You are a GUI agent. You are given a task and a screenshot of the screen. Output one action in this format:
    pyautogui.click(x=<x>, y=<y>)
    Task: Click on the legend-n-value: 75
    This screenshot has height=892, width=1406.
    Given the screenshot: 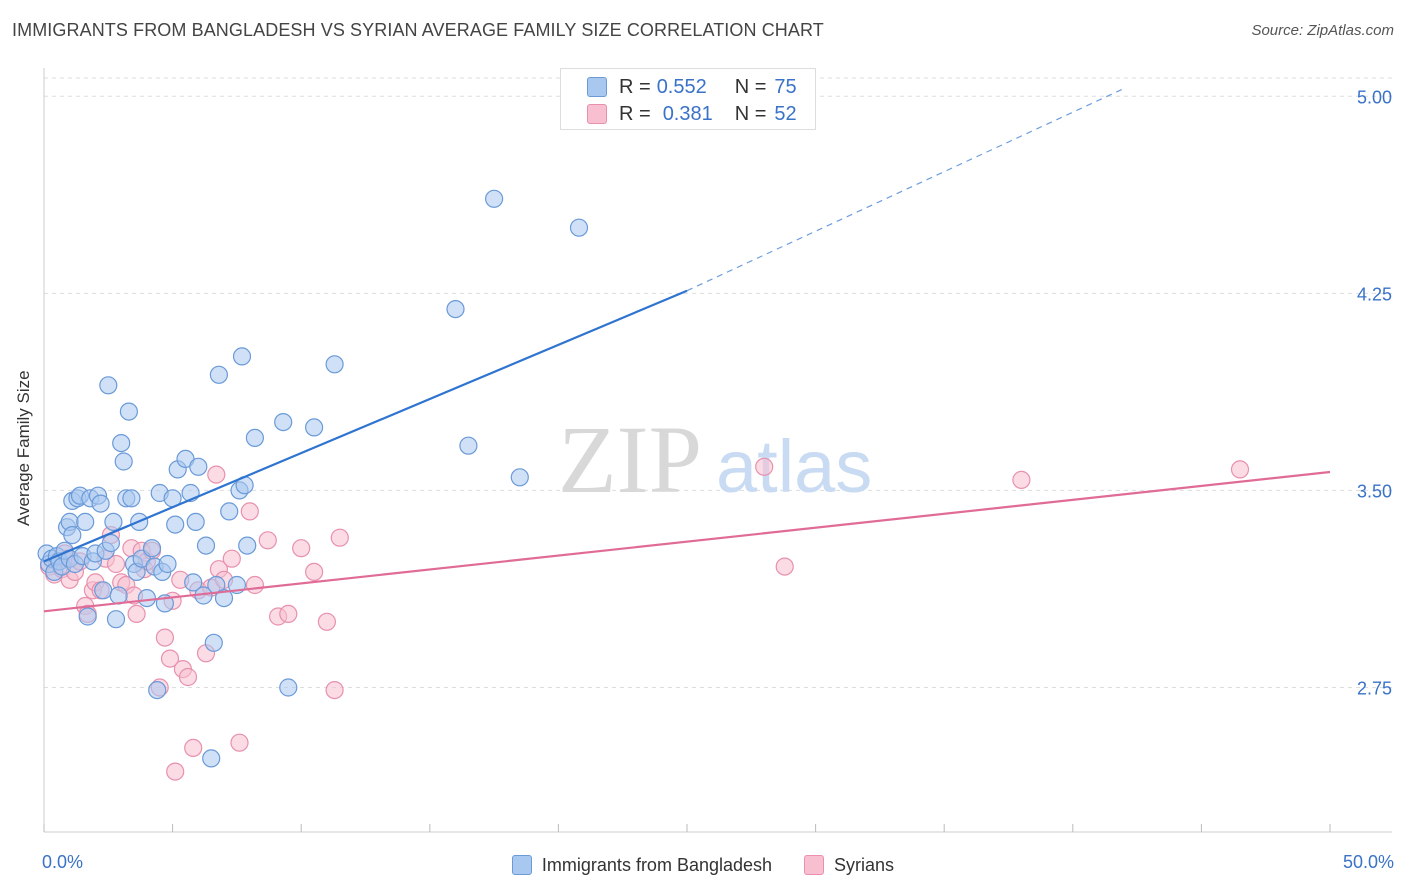 What is the action you would take?
    pyautogui.click(x=785, y=86)
    